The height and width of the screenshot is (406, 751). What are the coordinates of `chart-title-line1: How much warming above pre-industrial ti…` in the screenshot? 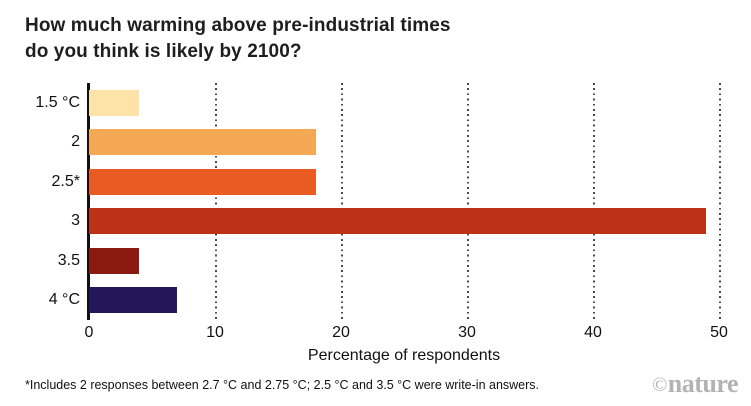 It's located at (238, 25).